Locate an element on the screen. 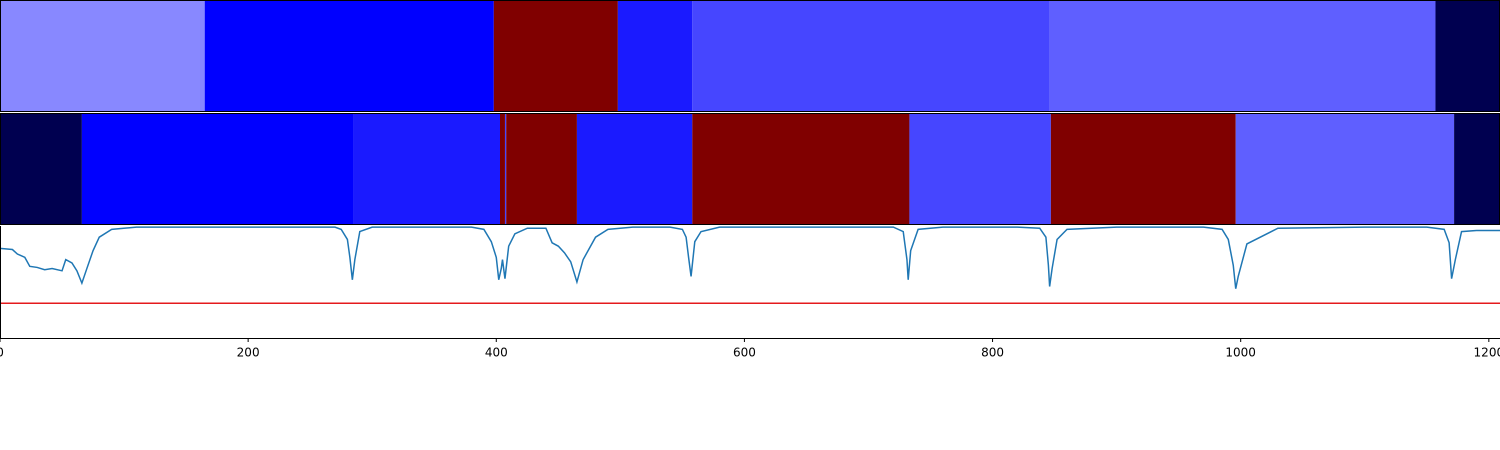 Image resolution: width=1500 pixels, height=450 pixels. x-tick-label: 200 is located at coordinates (248, 353).